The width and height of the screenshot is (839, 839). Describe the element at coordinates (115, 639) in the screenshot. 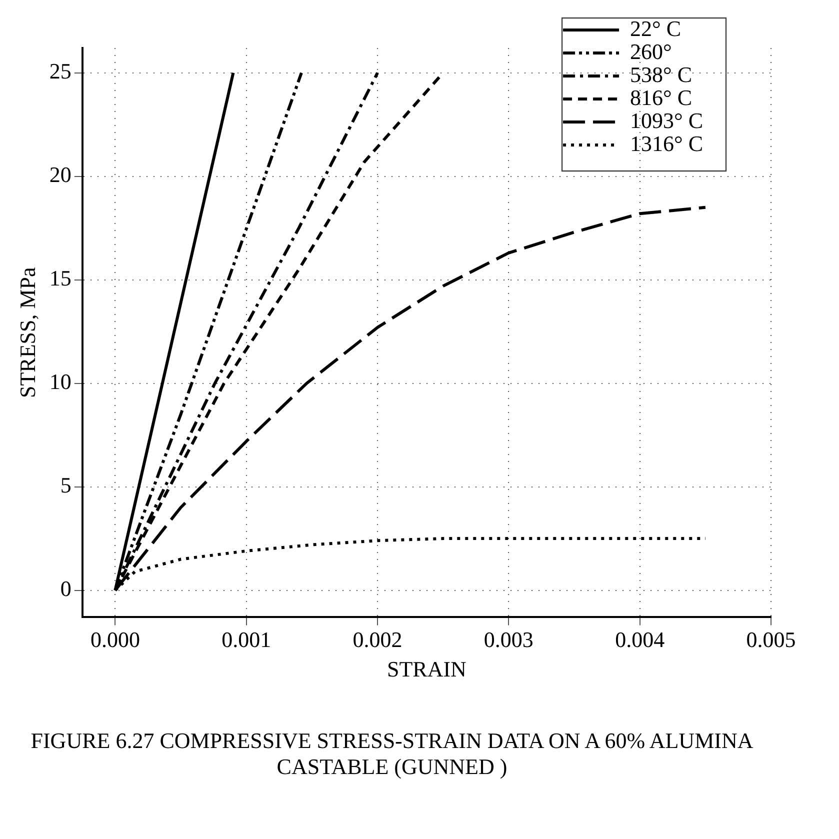

I see `x-tick-label: 0.000` at that location.